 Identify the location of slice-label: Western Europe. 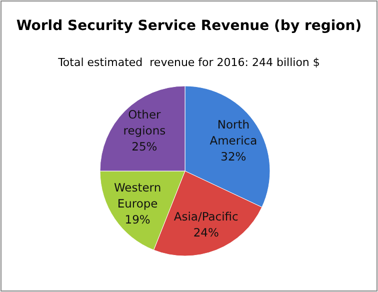
(138, 195).